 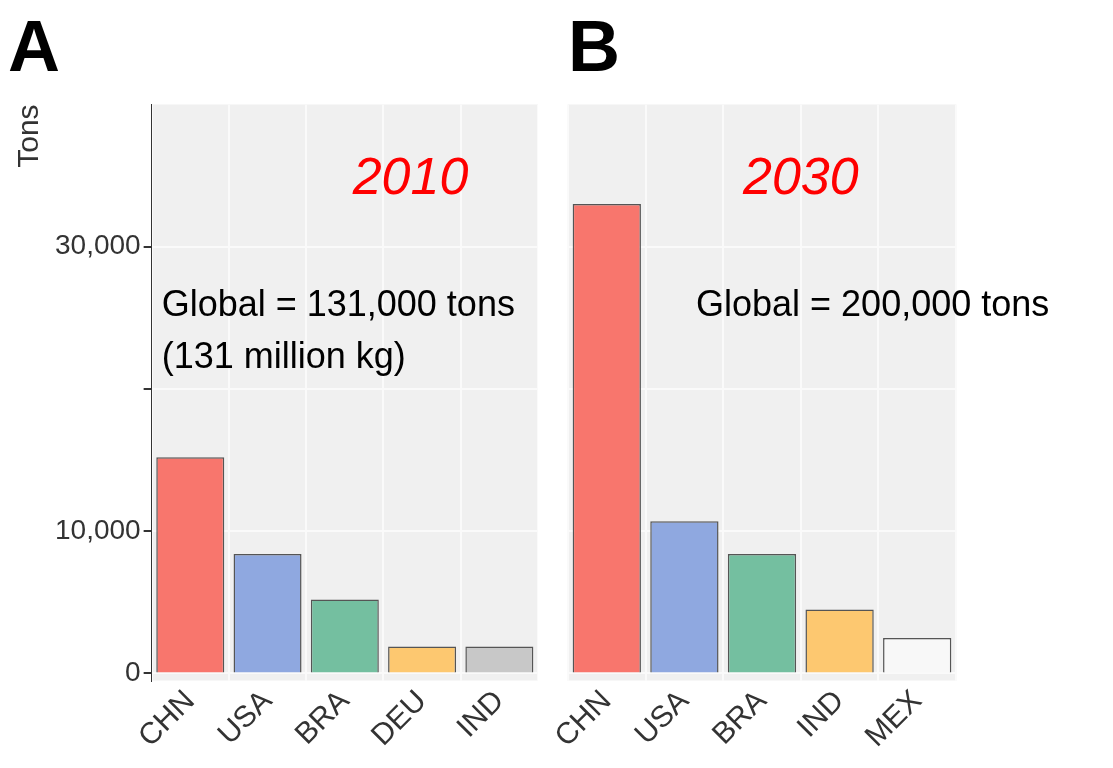 I want to click on chart-title: B, so click(x=594, y=46).